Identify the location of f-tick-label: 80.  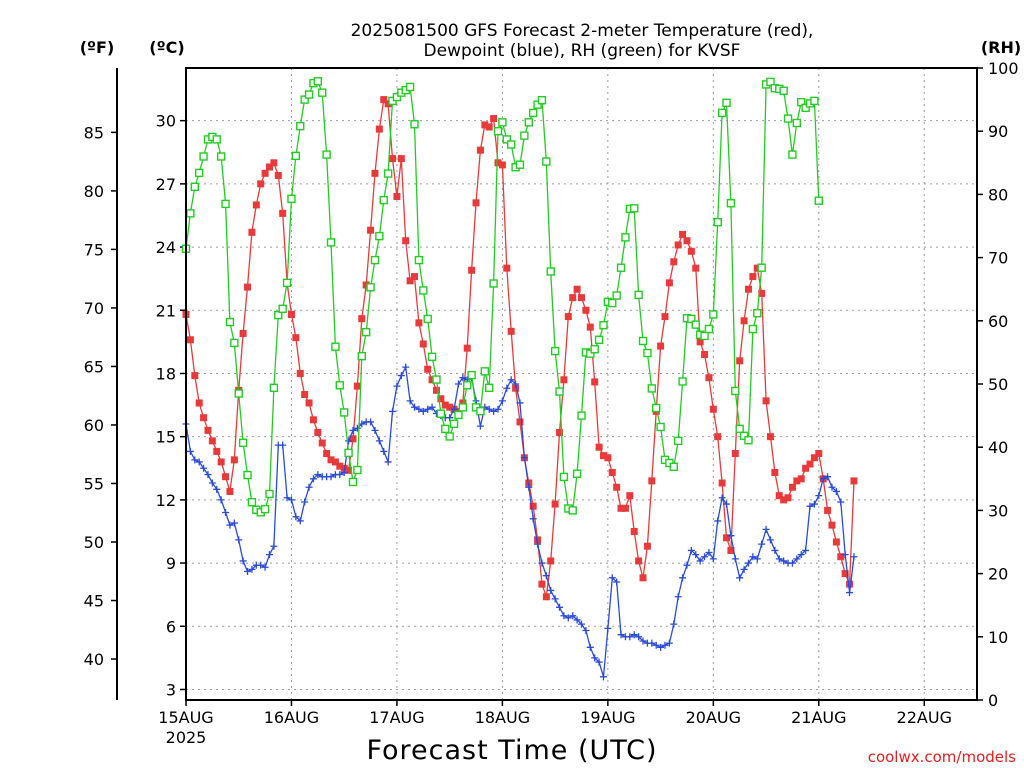
(94, 191).